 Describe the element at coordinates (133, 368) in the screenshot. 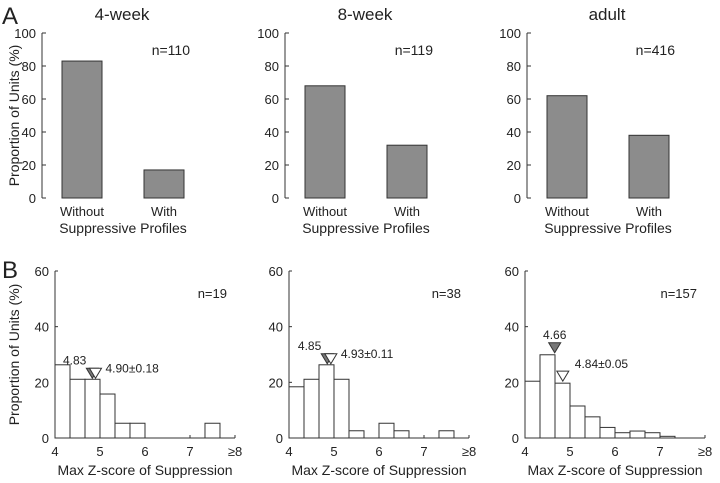

I see `mean-label: 4.90±0.18` at that location.